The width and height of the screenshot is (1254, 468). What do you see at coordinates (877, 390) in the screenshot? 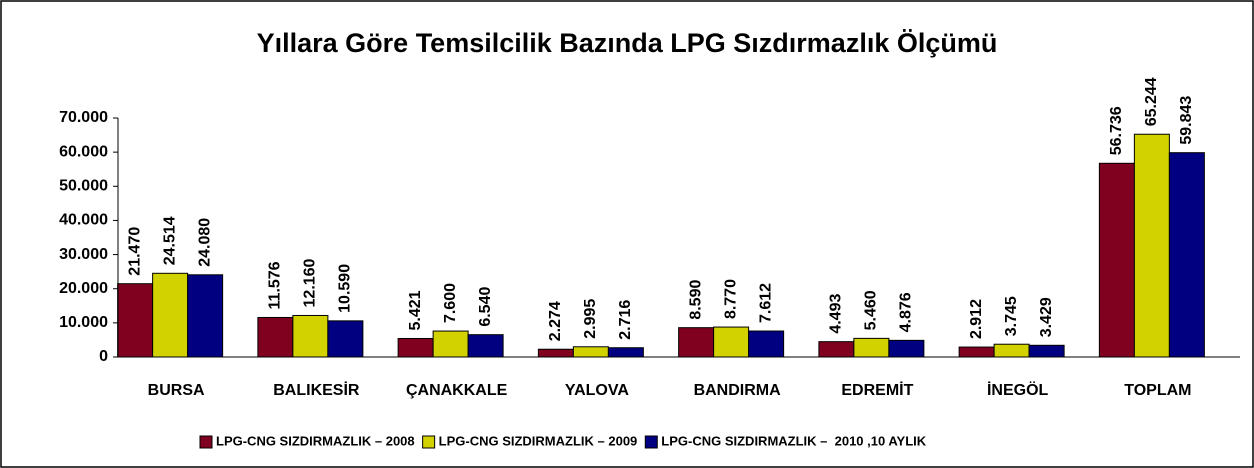
I see `x-tick-label: EDREMİT` at bounding box center [877, 390].